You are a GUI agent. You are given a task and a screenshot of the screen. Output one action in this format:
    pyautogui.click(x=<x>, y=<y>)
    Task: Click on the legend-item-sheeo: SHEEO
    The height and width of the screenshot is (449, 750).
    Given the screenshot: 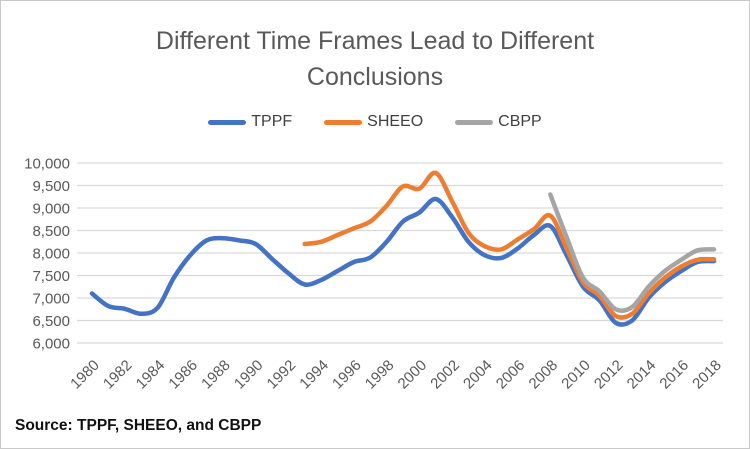 What is the action you would take?
    pyautogui.click(x=373, y=122)
    